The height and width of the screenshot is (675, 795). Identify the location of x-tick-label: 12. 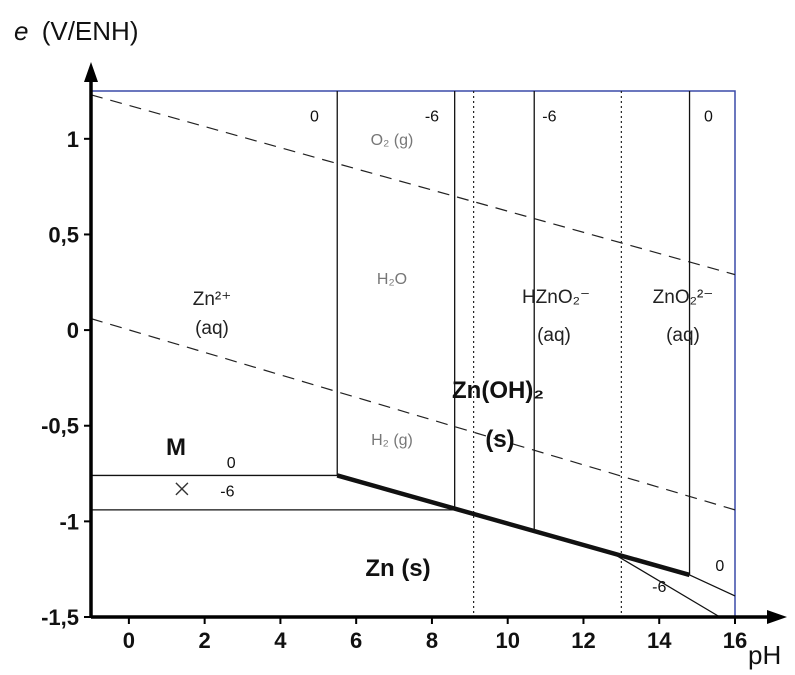
(583, 640).